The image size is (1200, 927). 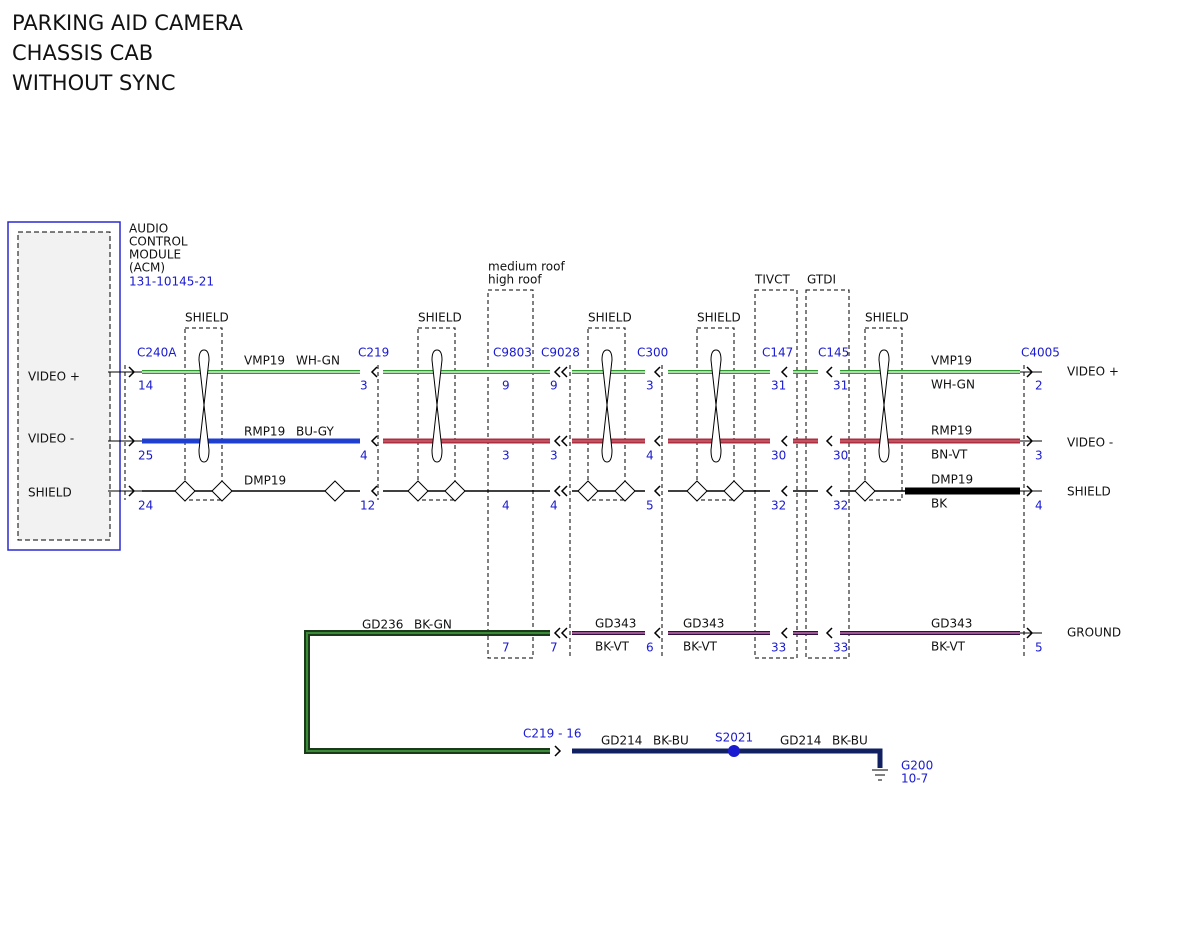 What do you see at coordinates (554, 386) in the screenshot?
I see `pin-number: 9` at bounding box center [554, 386].